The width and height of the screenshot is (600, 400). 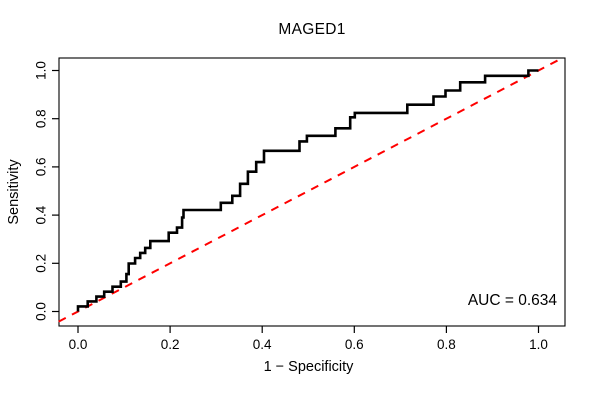 What do you see at coordinates (41, 118) in the screenshot?
I see `y-axis-tick-label: 0.8` at bounding box center [41, 118].